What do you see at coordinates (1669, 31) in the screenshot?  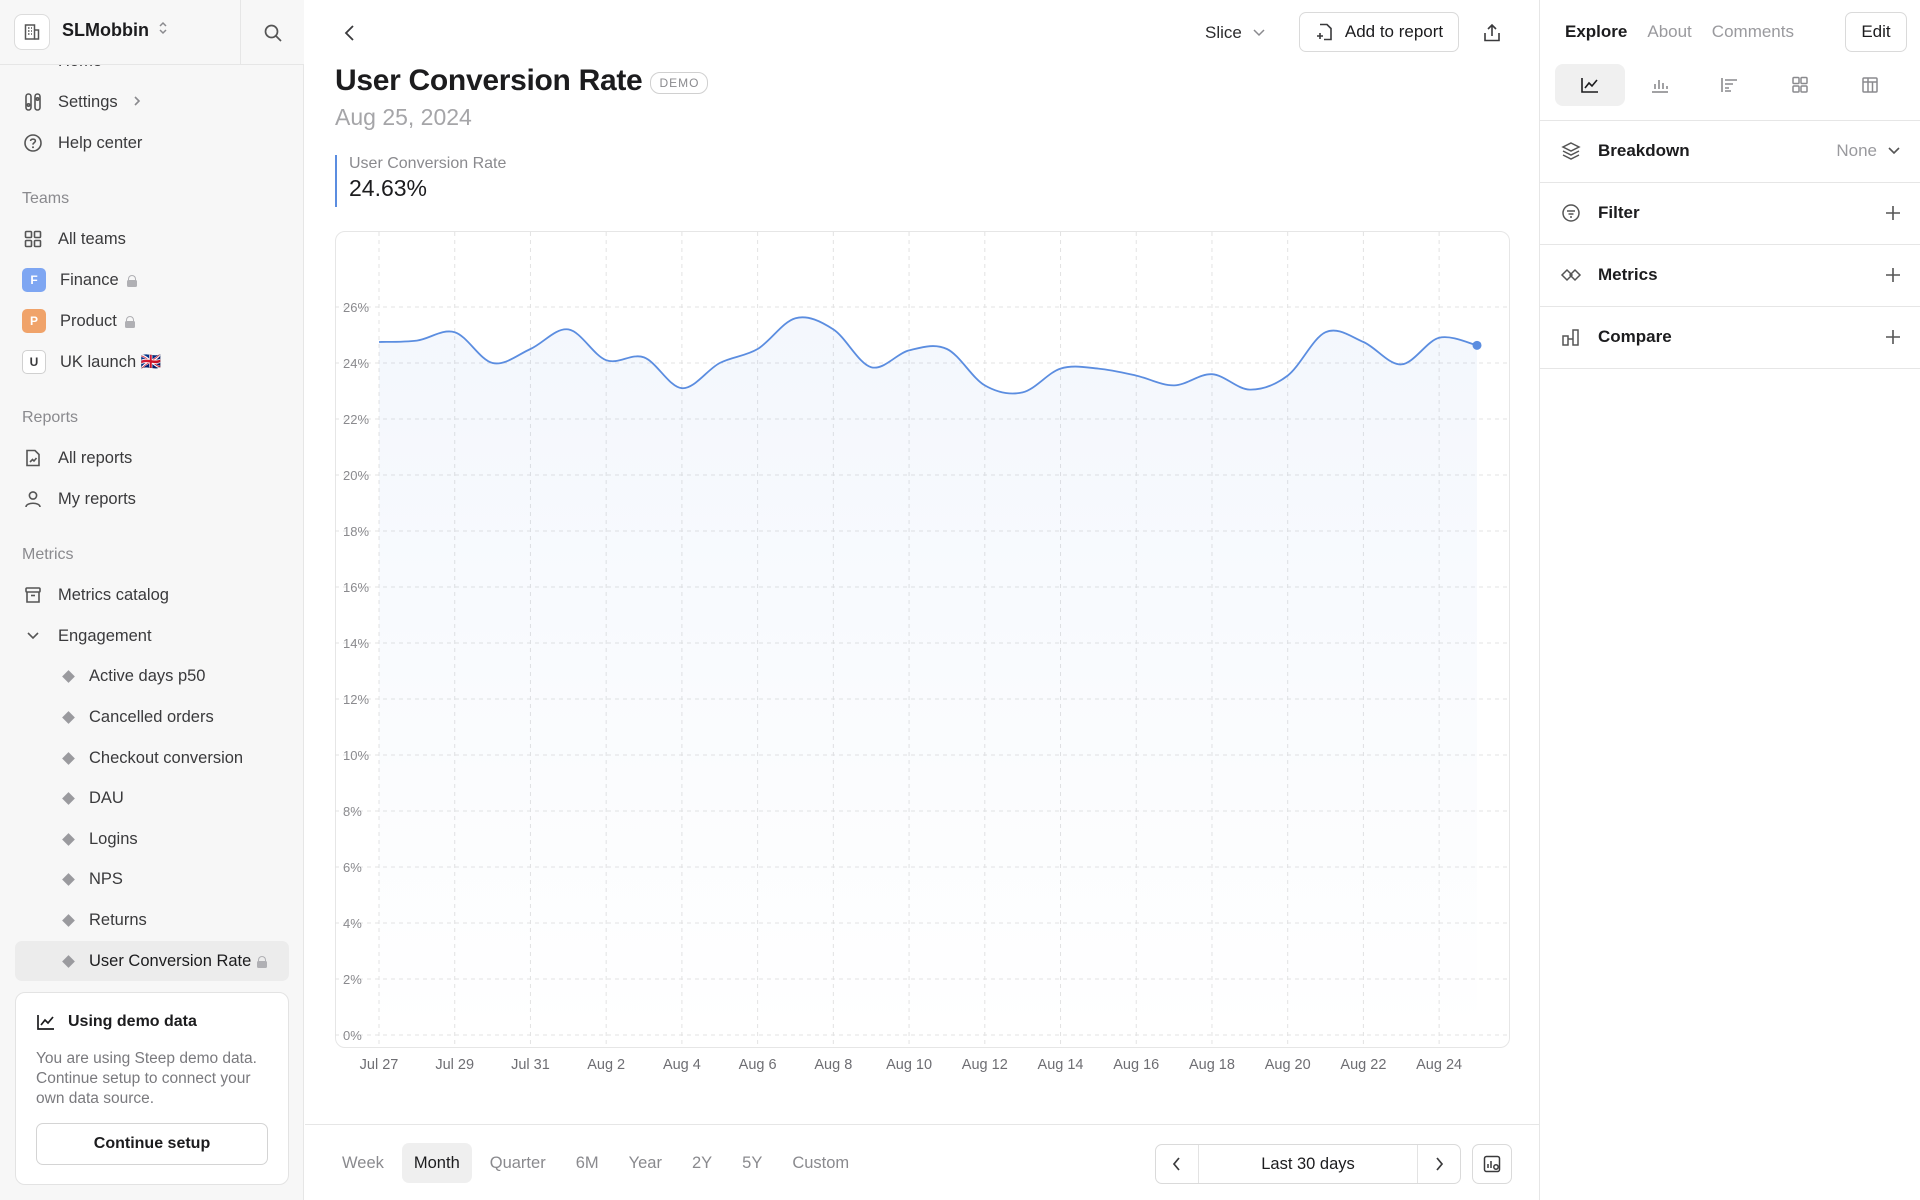 I see `tab-about: About` at bounding box center [1669, 31].